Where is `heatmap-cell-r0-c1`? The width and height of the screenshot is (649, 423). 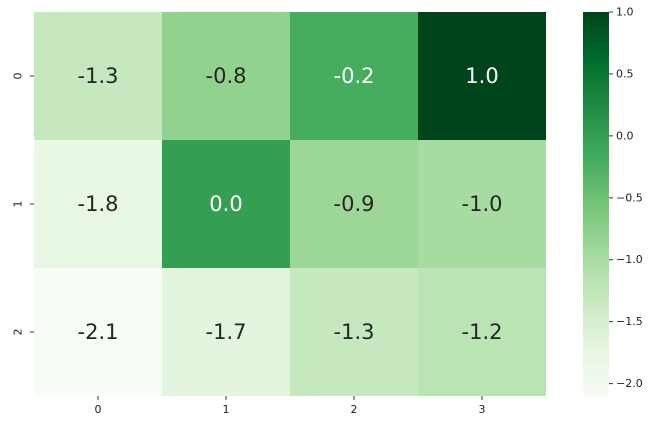
heatmap-cell-r0-c1 is located at coordinates (226, 76).